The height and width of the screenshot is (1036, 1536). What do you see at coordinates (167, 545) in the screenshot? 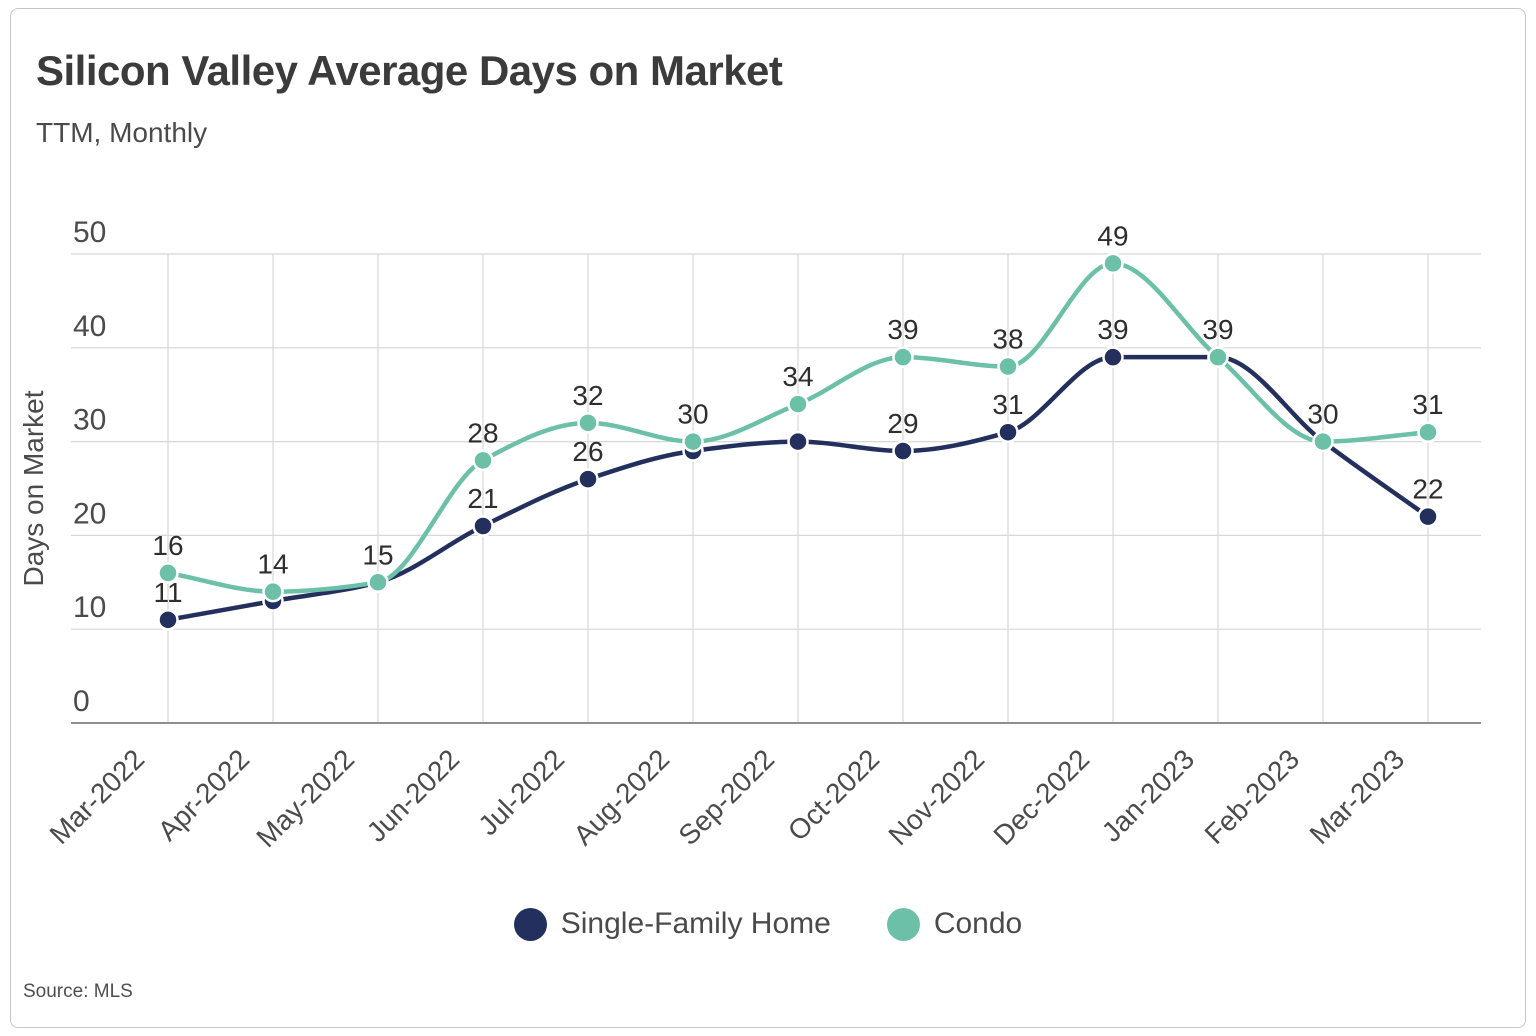
I see `svg-text: 16` at bounding box center [167, 545].